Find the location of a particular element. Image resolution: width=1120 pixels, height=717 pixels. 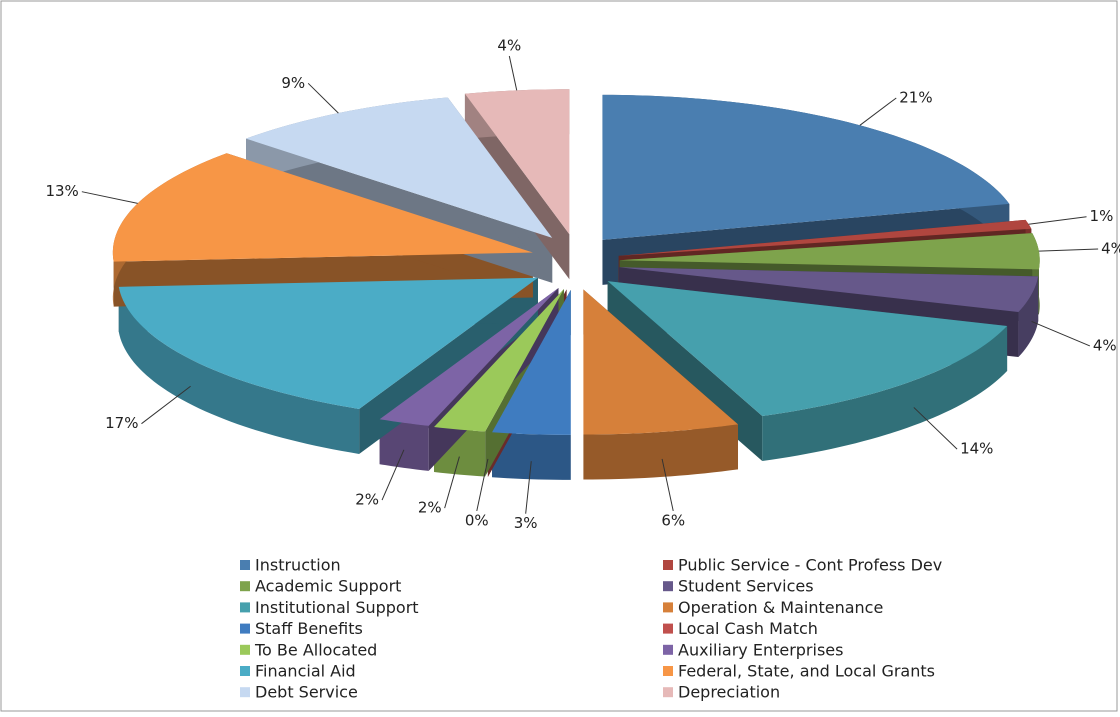

legend-label: Local Cash Match is located at coordinates (748, 628).